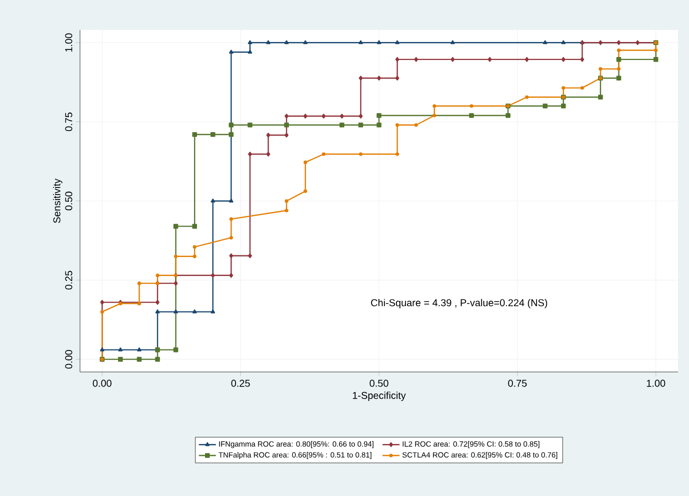 The height and width of the screenshot is (496, 689). I want to click on y-tick-label: 0.75, so click(68, 122).